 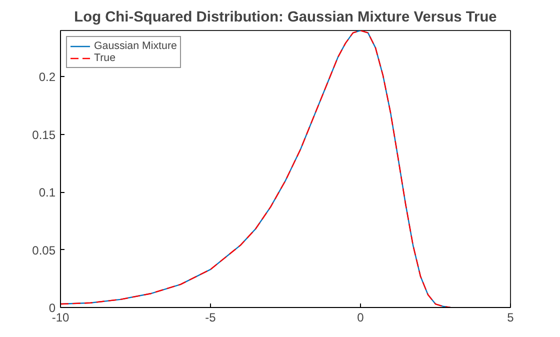 I want to click on y-tick-label: 0.1, so click(x=47, y=193).